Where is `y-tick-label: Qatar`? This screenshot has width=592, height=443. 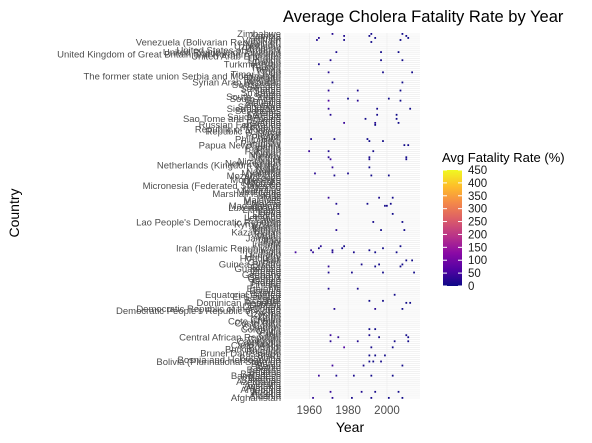
y-tick-label: Qatar is located at coordinates (269, 133).